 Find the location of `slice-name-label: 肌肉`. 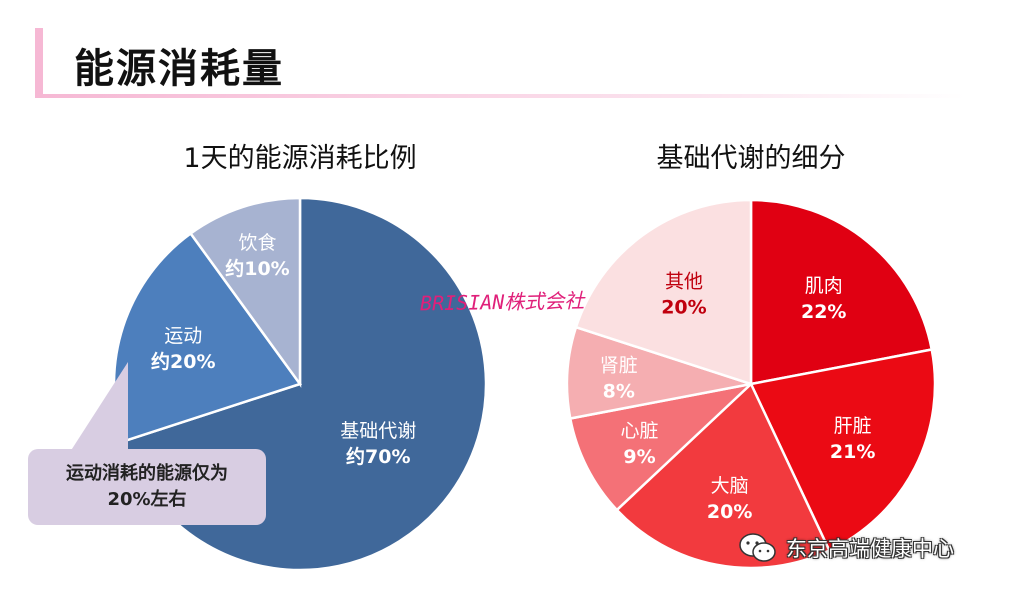

slice-name-label: 肌肉 is located at coordinates (824, 286).